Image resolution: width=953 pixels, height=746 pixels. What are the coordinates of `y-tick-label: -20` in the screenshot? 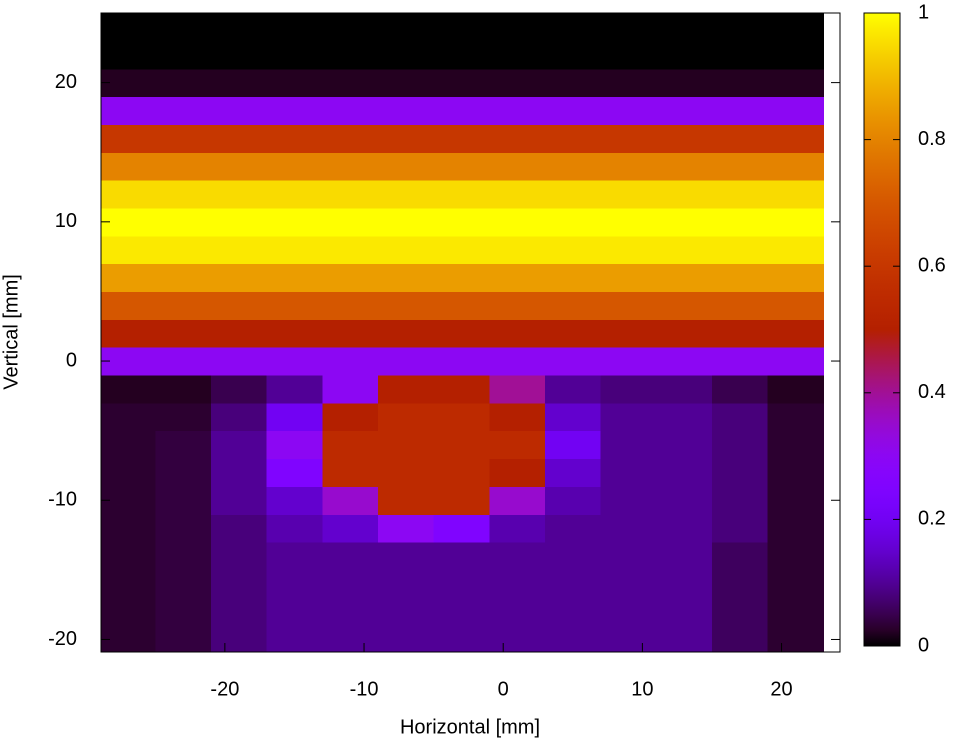 It's located at (62, 639).